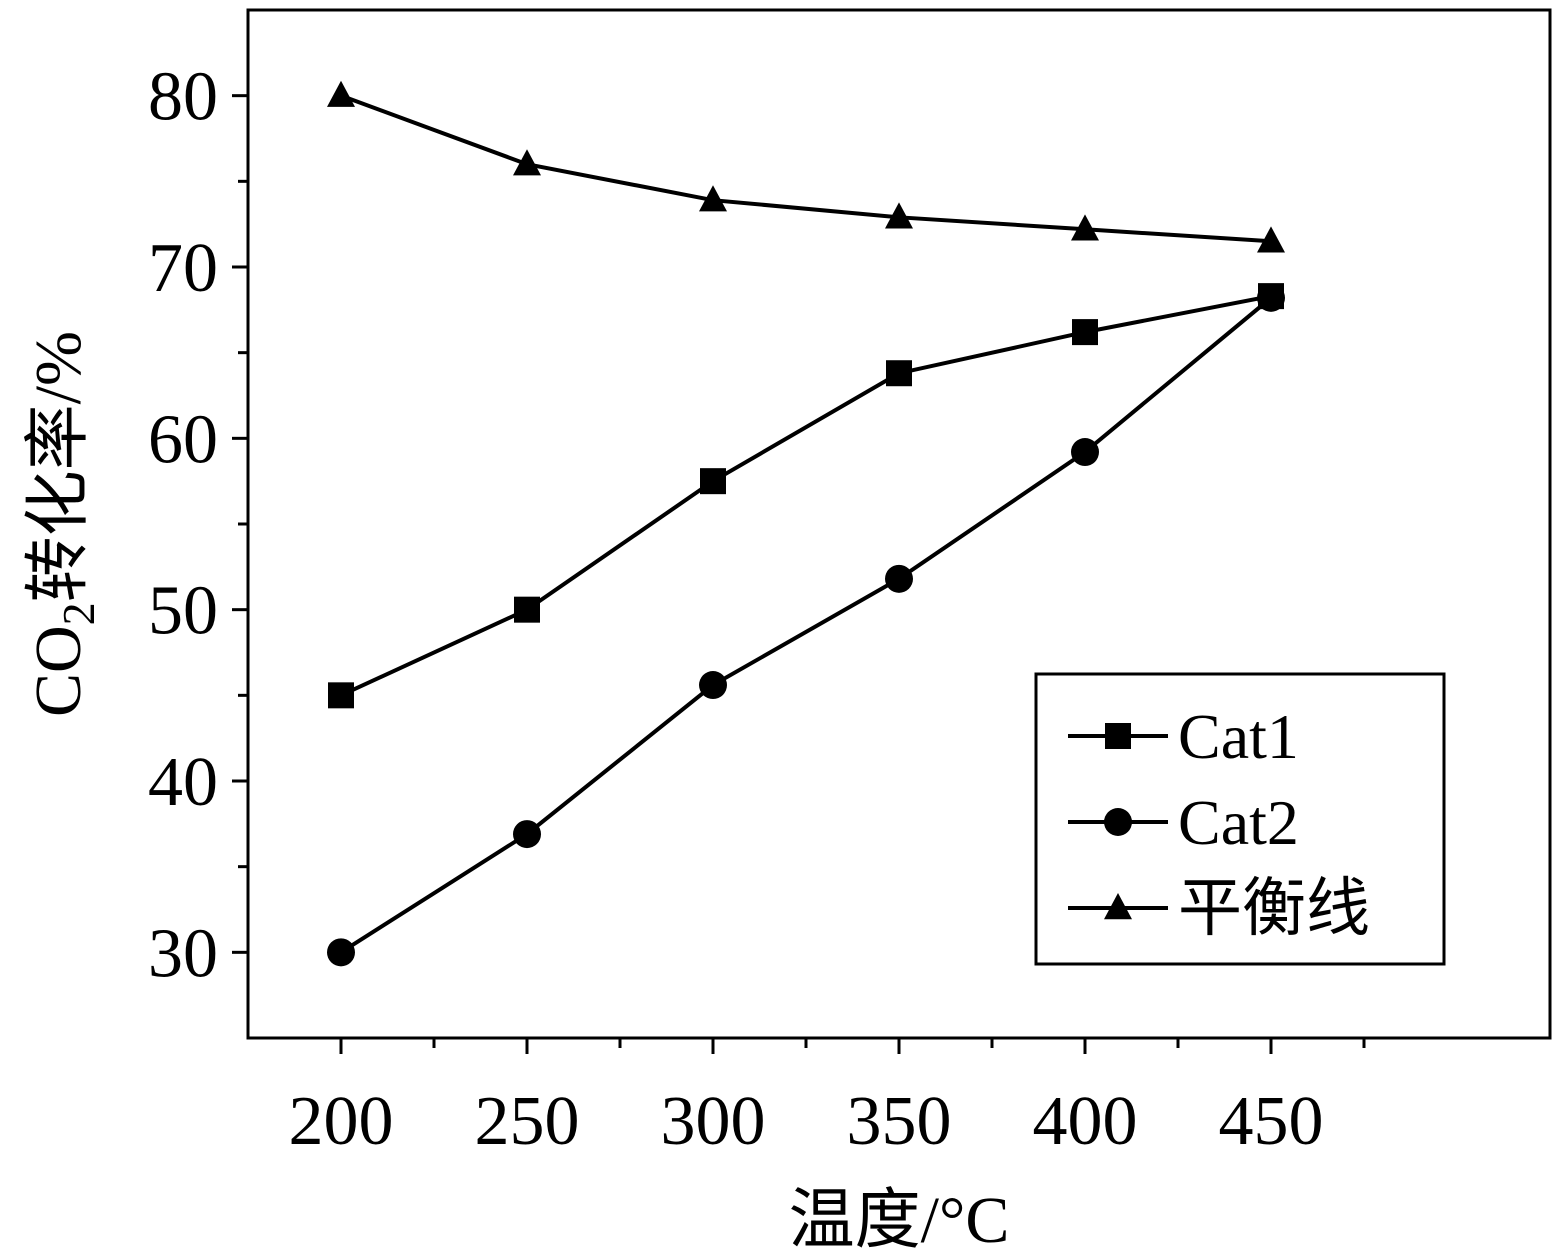 The image size is (1559, 1260). What do you see at coordinates (713, 1121) in the screenshot?
I see `x-tick-label: 300` at bounding box center [713, 1121].